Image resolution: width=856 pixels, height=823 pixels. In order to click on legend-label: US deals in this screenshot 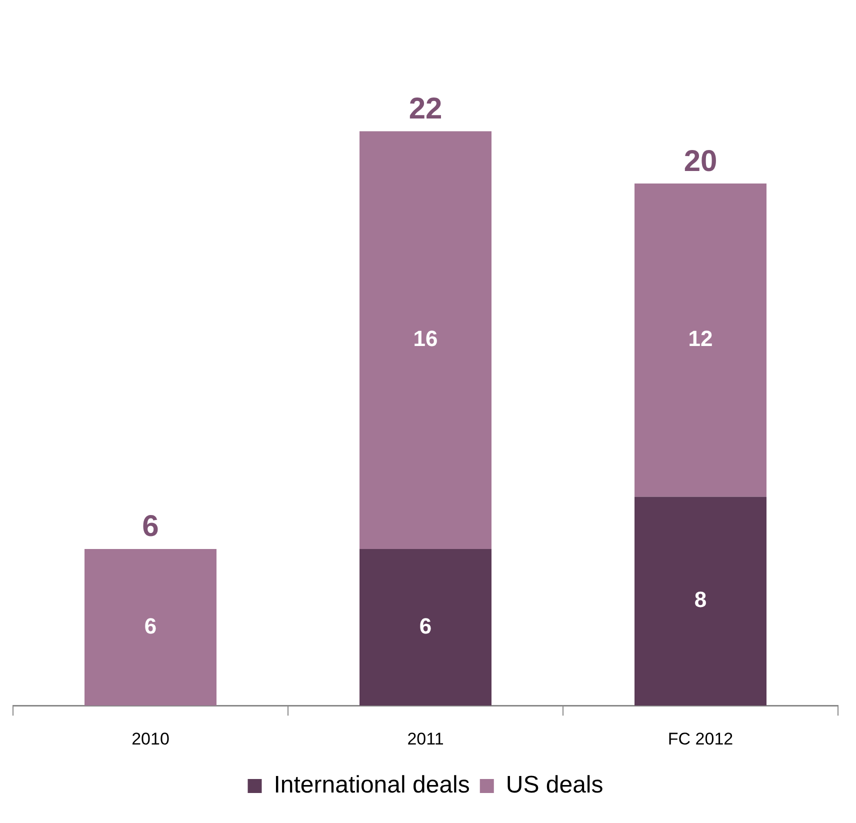, I will do `click(555, 785)`.